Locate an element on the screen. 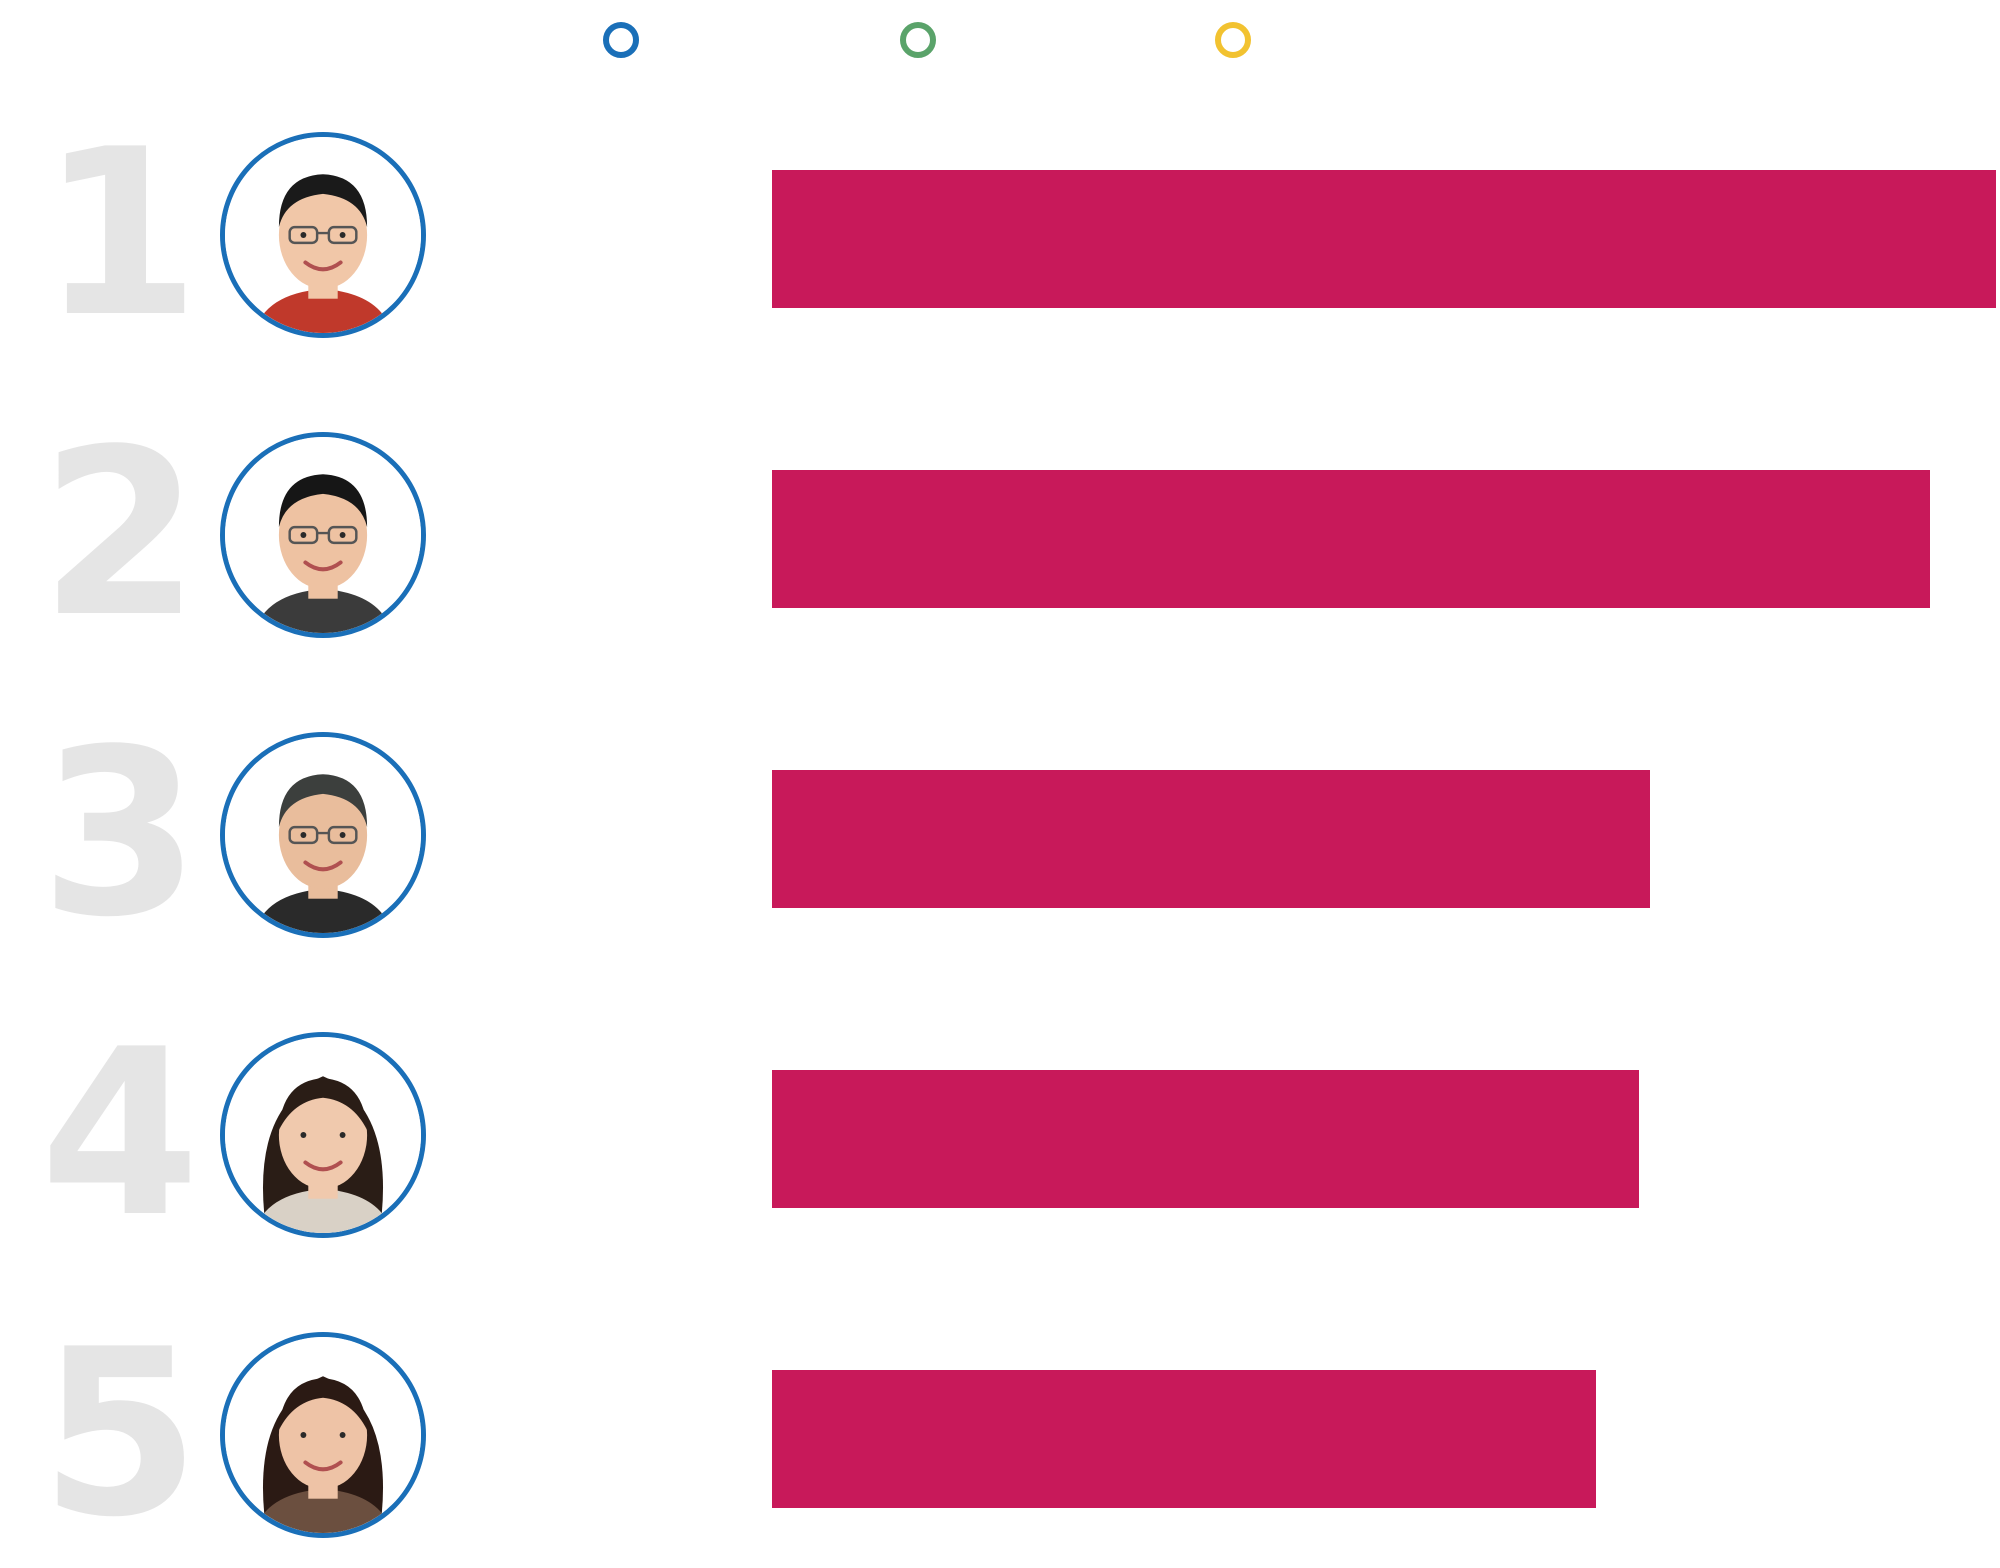  rank-number: 4 is located at coordinates (120, 1134).